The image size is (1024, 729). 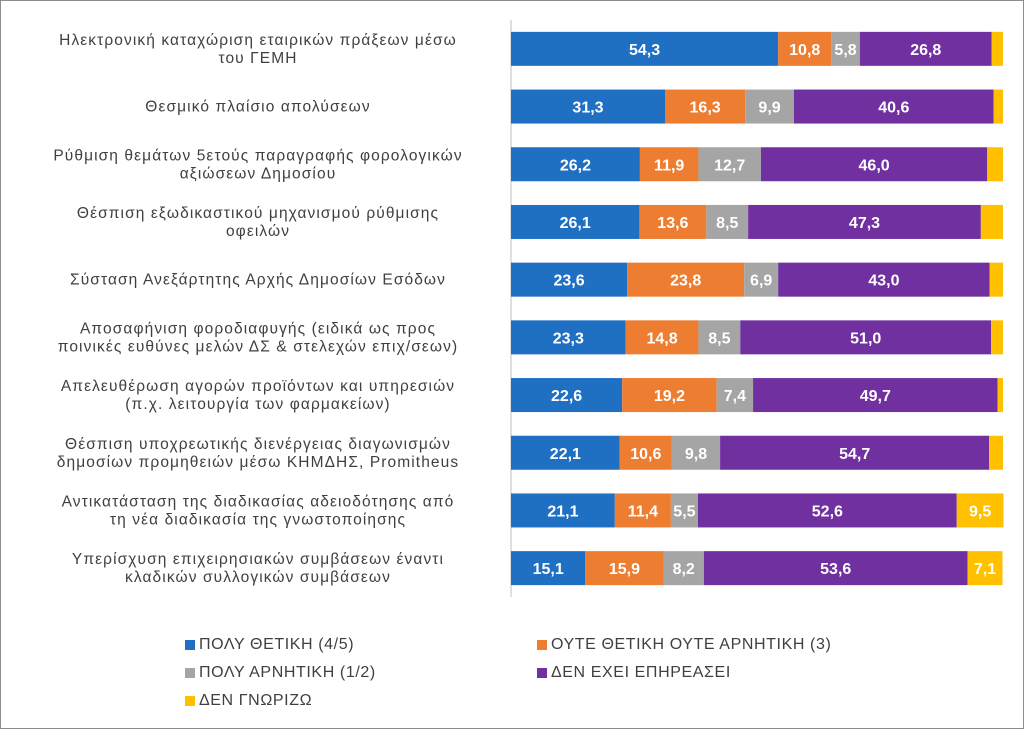 I want to click on bar-data-label: 10,6, so click(x=645, y=454).